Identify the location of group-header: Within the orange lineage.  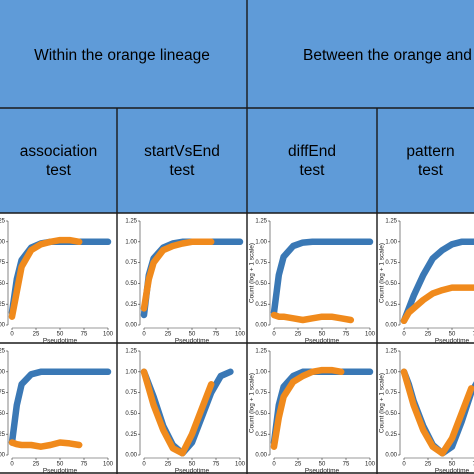
(122, 55).